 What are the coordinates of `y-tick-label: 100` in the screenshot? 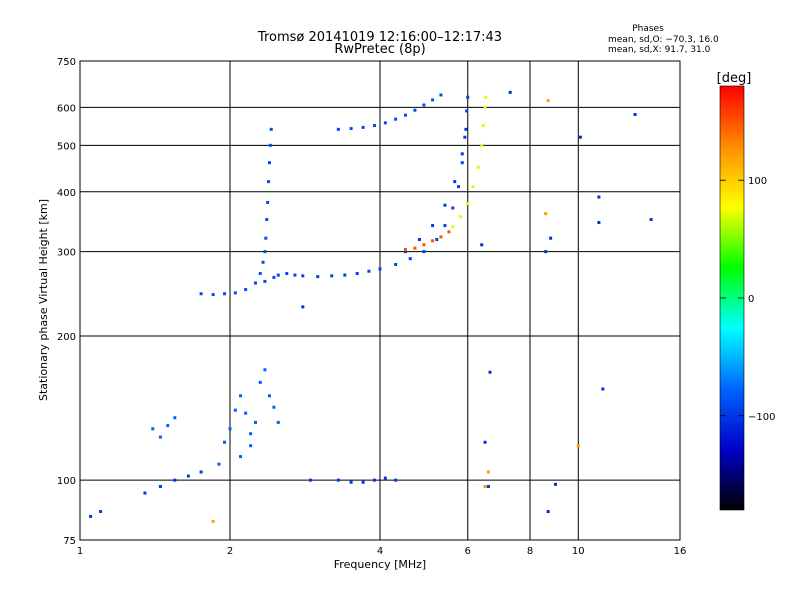 It's located at (66, 481).